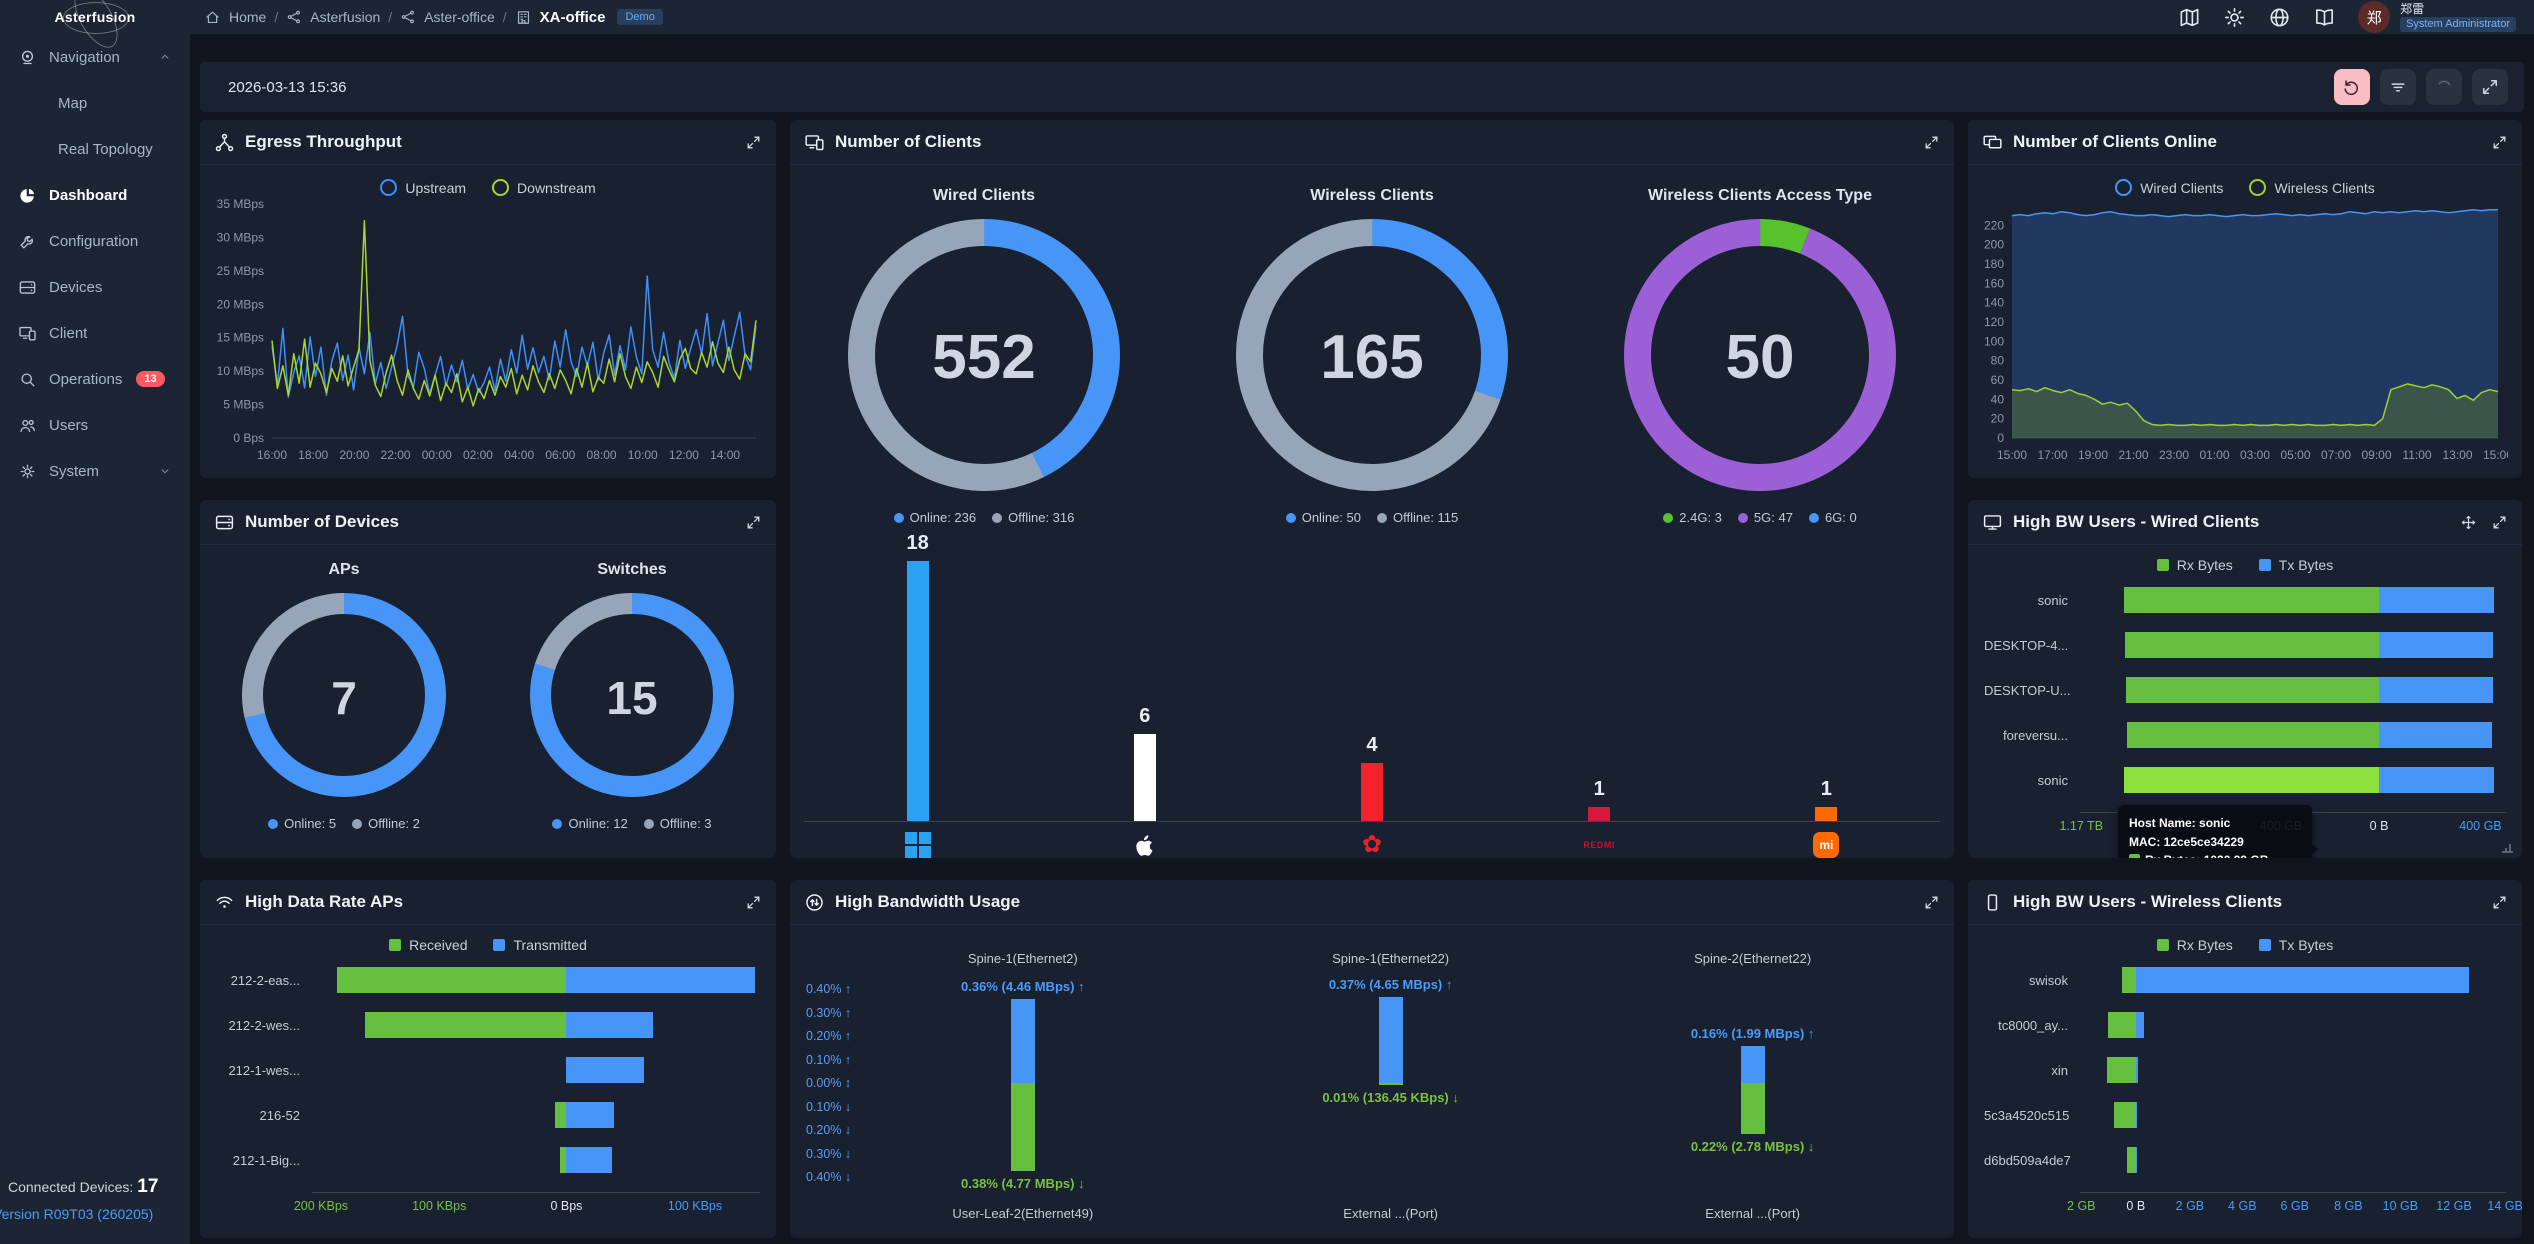  What do you see at coordinates (95, 425) in the screenshot?
I see `sidebar-item-users: Users` at bounding box center [95, 425].